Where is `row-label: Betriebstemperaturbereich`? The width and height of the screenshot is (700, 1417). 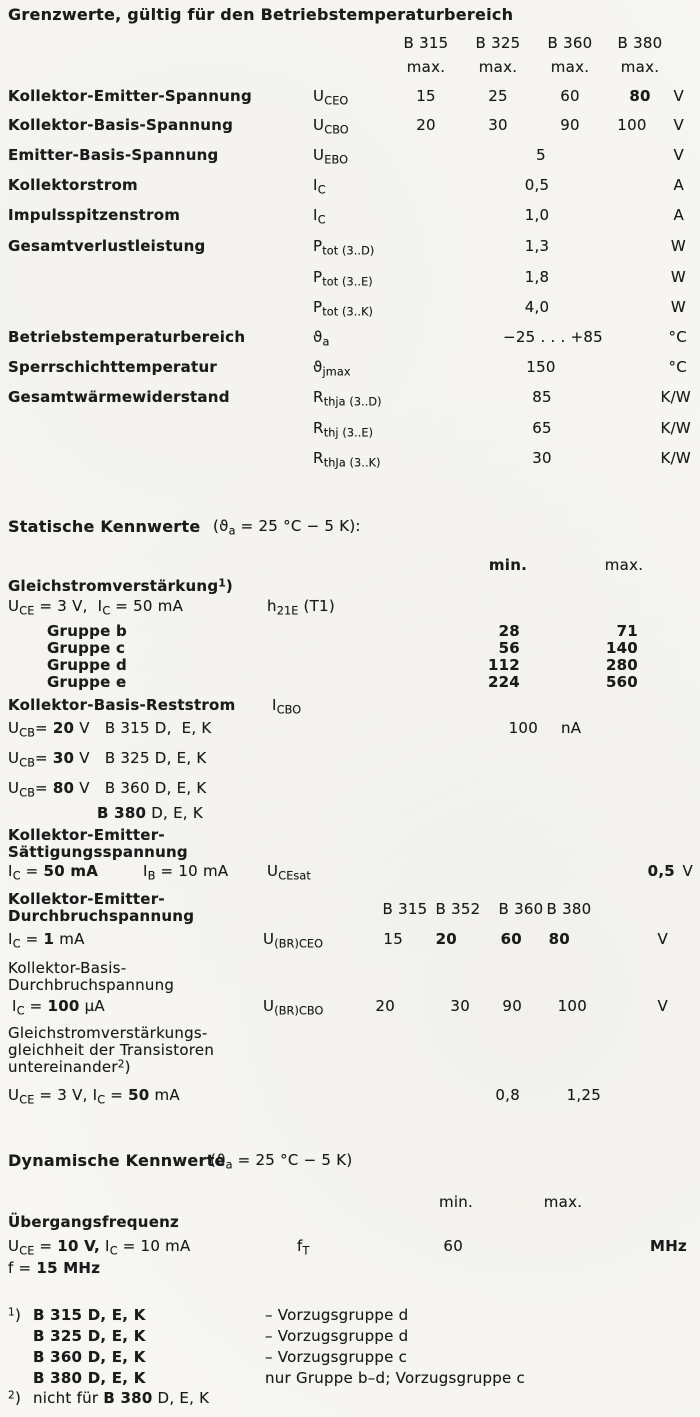 row-label: Betriebstemperaturbereich is located at coordinates (127, 337).